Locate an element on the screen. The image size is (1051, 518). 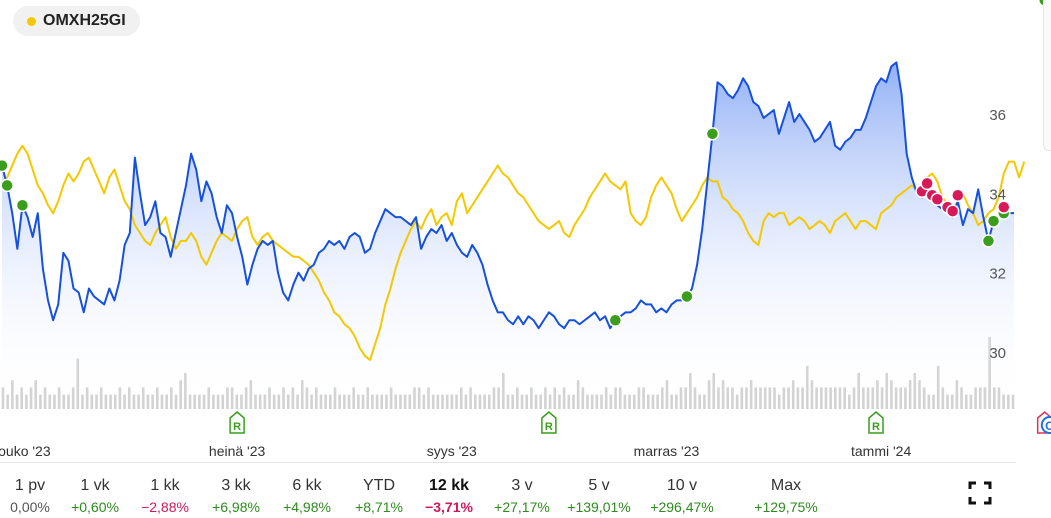
period-change: +296,47% is located at coordinates (682, 507).